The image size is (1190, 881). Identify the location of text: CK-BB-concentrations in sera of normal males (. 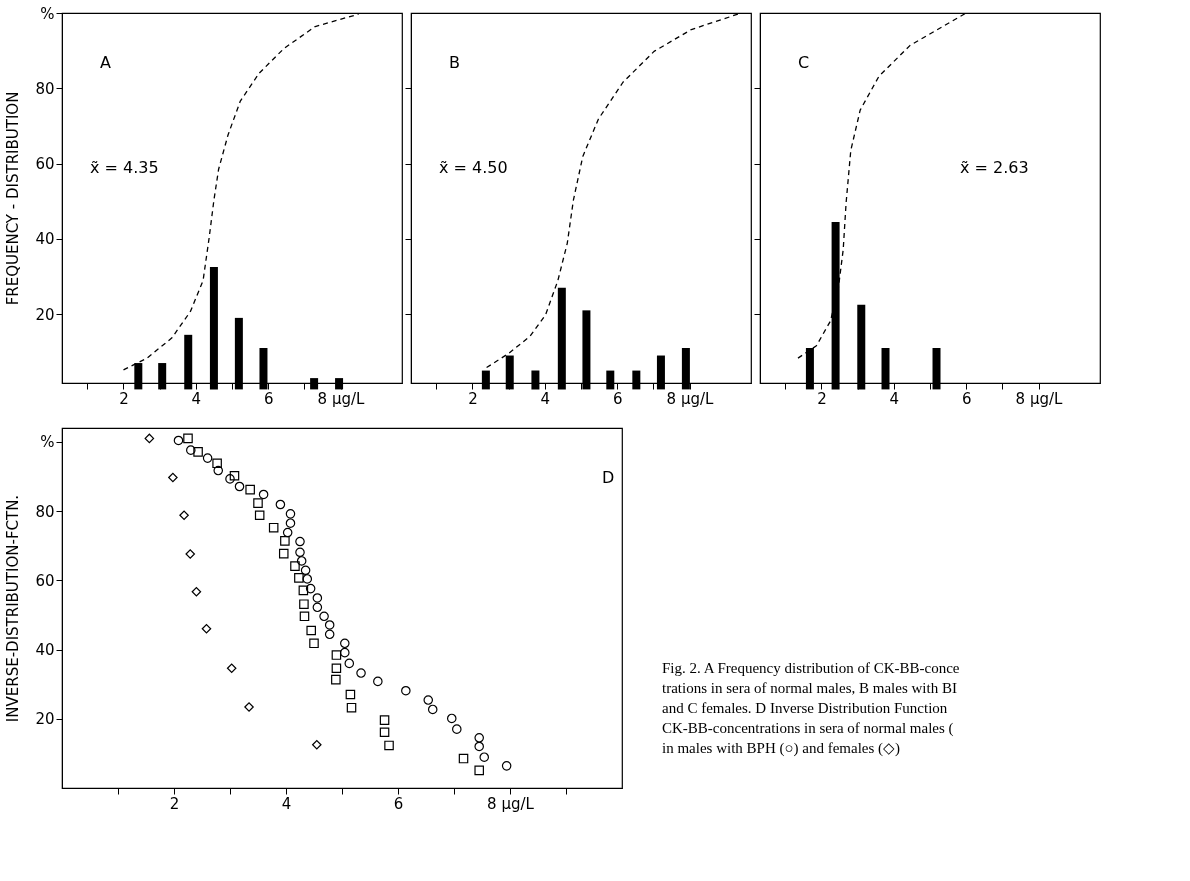
(808, 728).